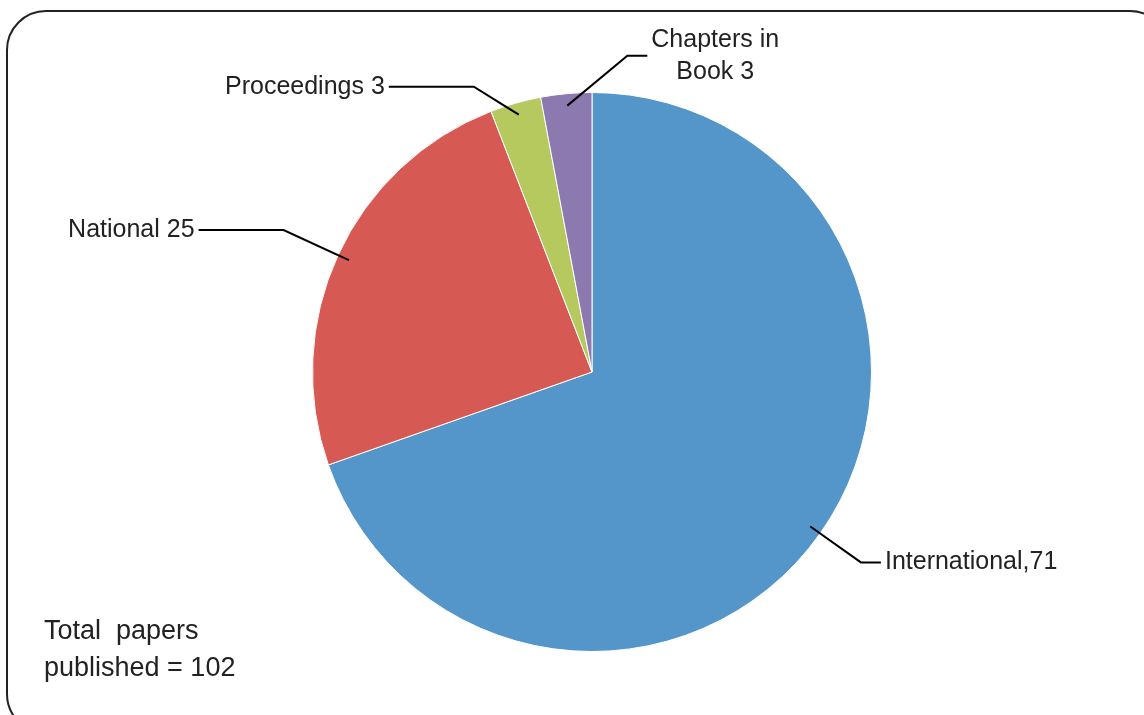  Describe the element at coordinates (140, 649) in the screenshot. I see `text: Total papers published = 102` at that location.